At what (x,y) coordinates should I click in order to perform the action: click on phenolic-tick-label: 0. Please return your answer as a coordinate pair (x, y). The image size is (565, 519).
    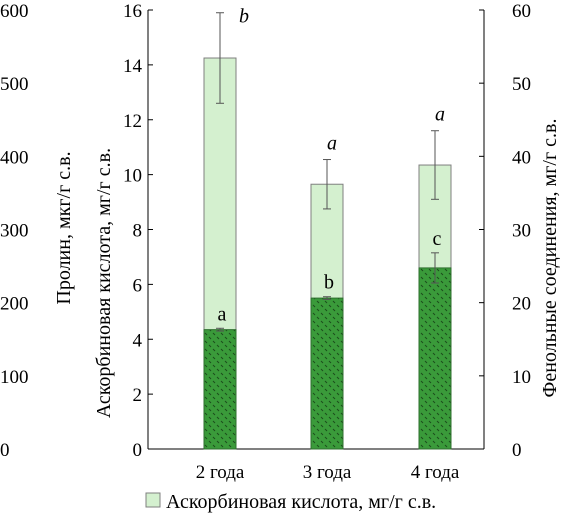
    Looking at the image, I should click on (517, 450).